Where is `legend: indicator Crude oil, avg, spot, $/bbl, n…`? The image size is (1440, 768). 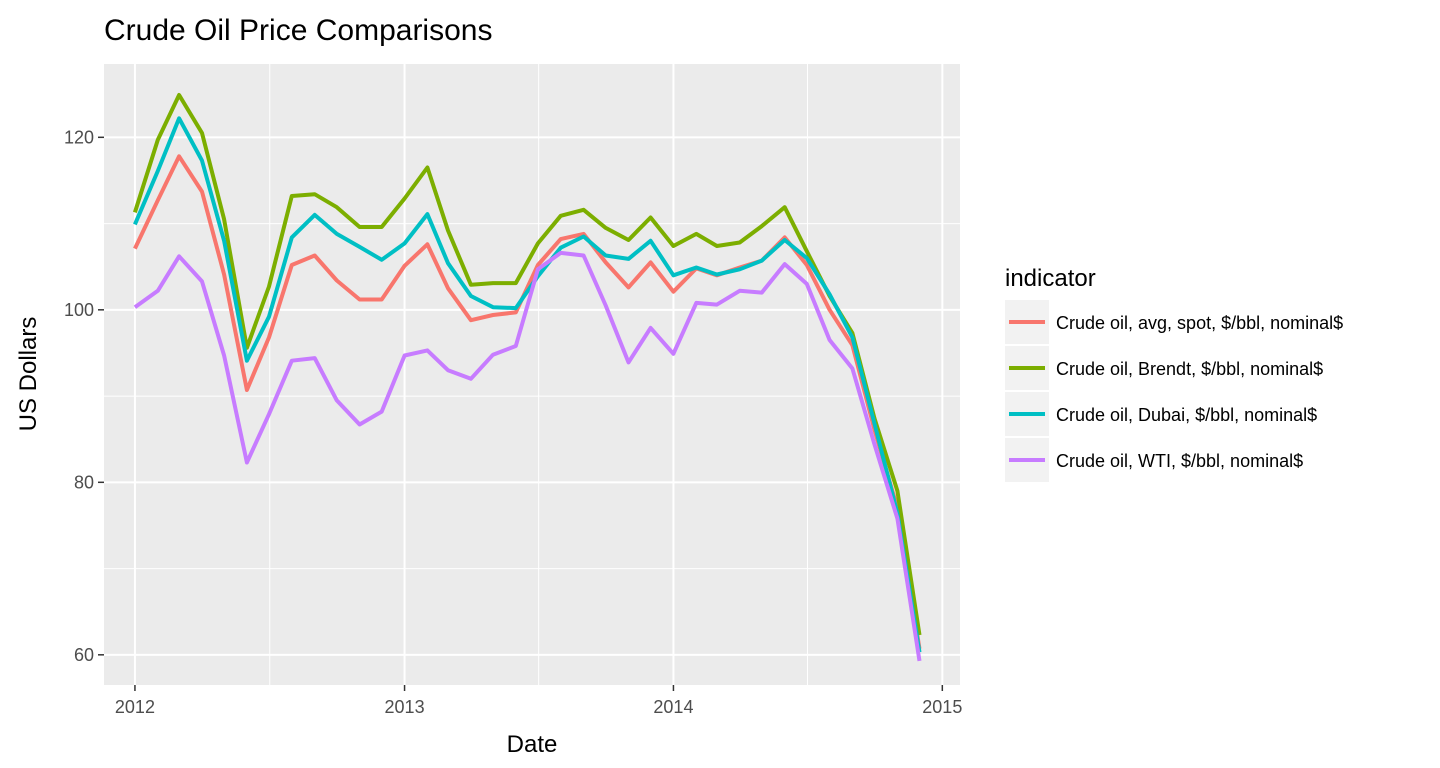
legend: indicator Crude oil, avg, spot, $/bbl, n… is located at coordinates (1174, 373).